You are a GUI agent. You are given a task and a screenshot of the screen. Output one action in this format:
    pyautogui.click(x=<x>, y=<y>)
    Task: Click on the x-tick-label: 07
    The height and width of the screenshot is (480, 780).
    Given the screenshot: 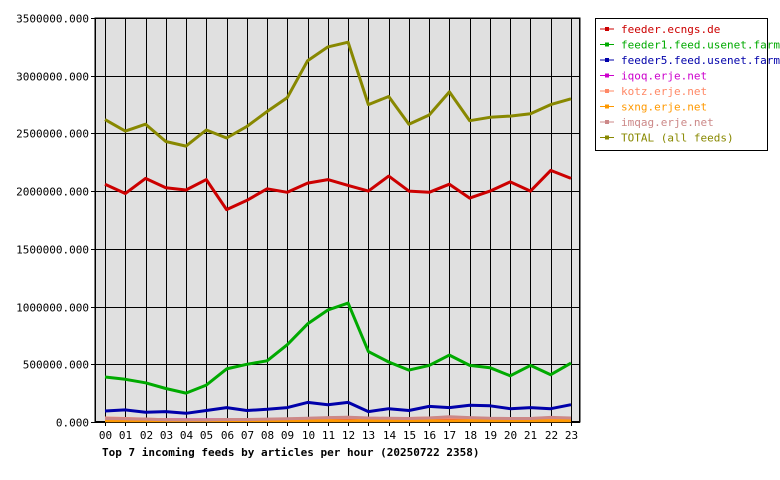 What is the action you would take?
    pyautogui.click(x=247, y=435)
    